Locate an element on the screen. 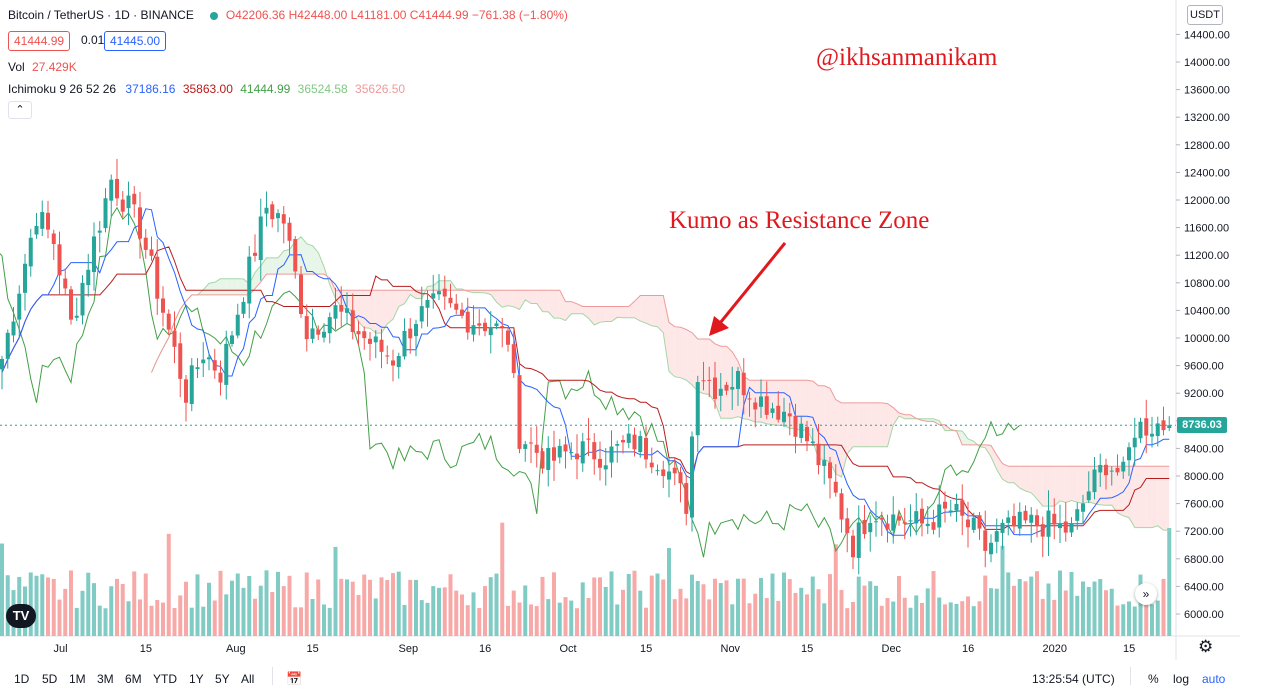  chevron-up-icon: ⌃ is located at coordinates (20, 110).